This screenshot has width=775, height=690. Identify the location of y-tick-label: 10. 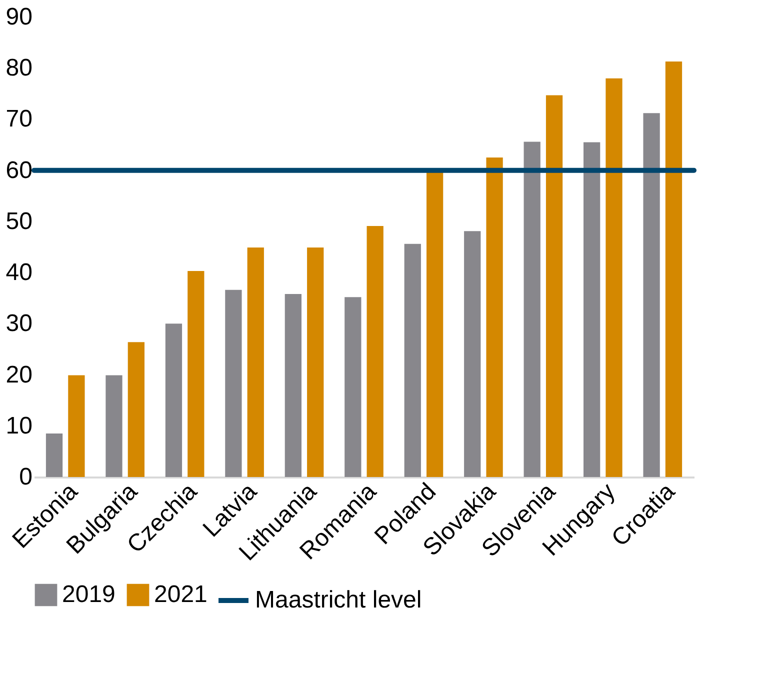
(19, 426).